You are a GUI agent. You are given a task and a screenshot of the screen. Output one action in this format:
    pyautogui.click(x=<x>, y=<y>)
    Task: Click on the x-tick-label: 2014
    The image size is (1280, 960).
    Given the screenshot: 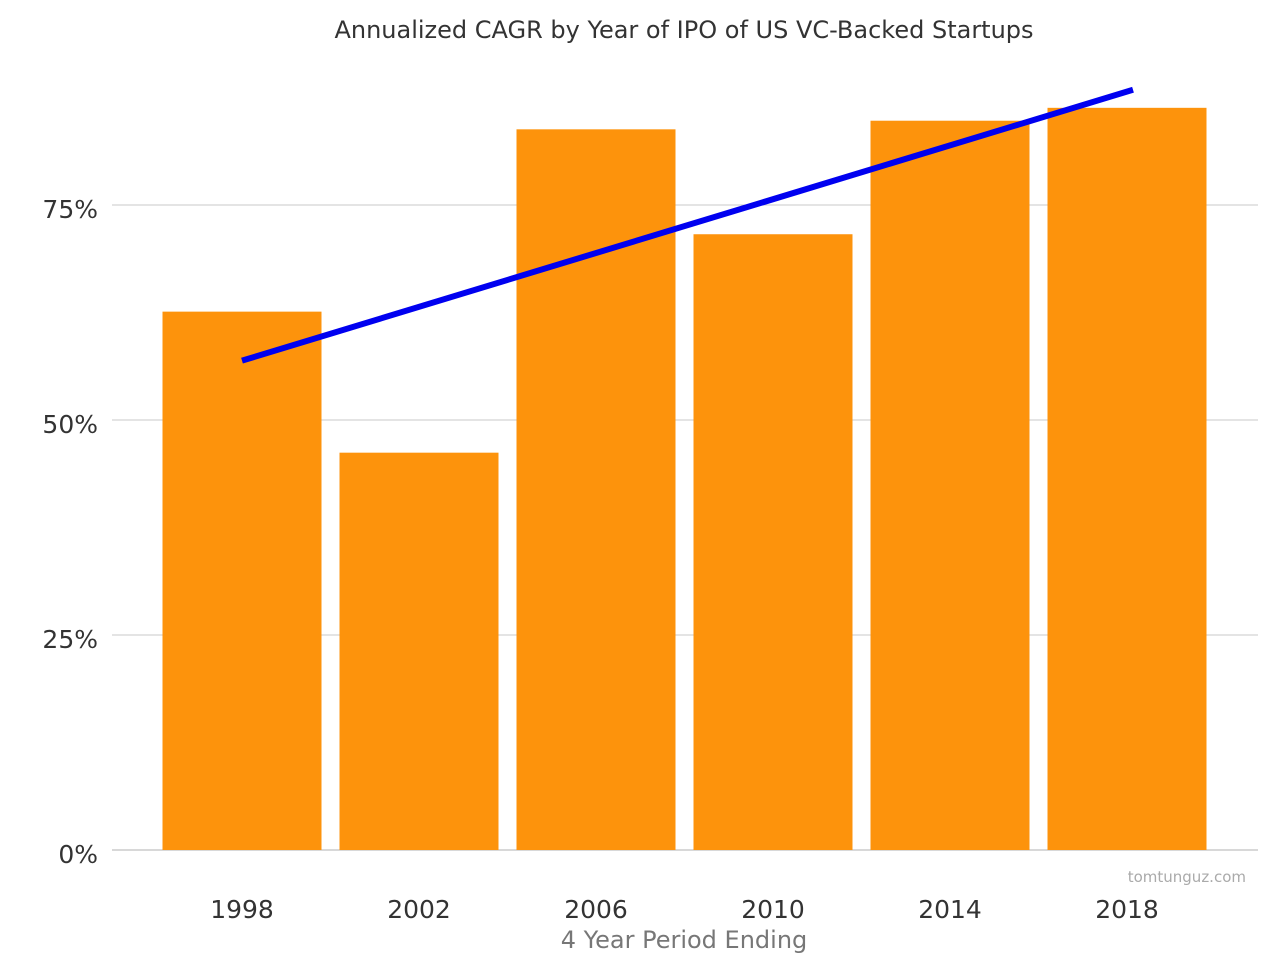 What is the action you would take?
    pyautogui.click(x=950, y=909)
    